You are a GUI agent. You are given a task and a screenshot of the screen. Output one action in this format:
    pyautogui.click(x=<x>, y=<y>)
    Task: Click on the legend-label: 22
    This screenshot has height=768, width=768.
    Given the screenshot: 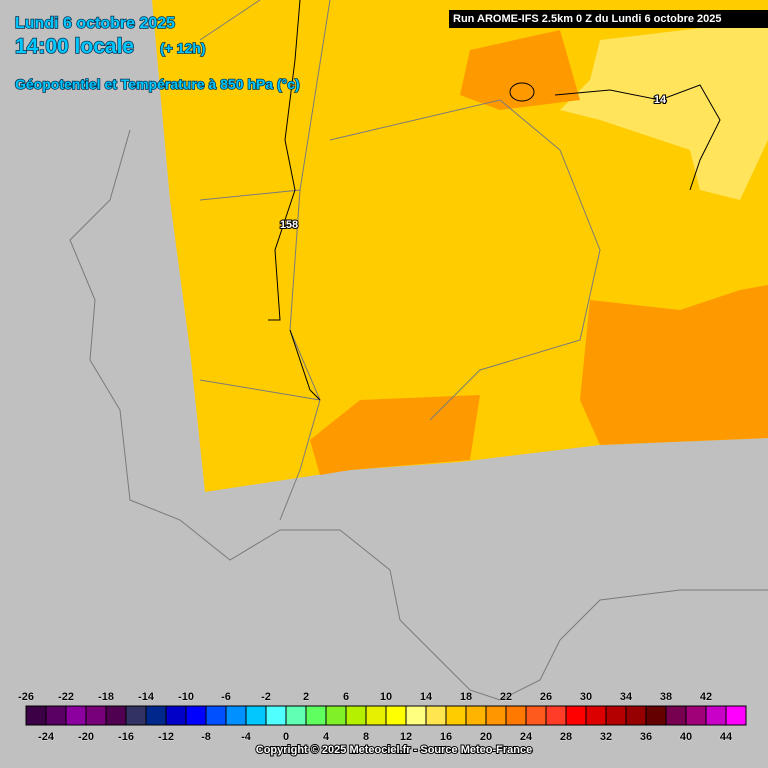 What is the action you would take?
    pyautogui.click(x=506, y=697)
    